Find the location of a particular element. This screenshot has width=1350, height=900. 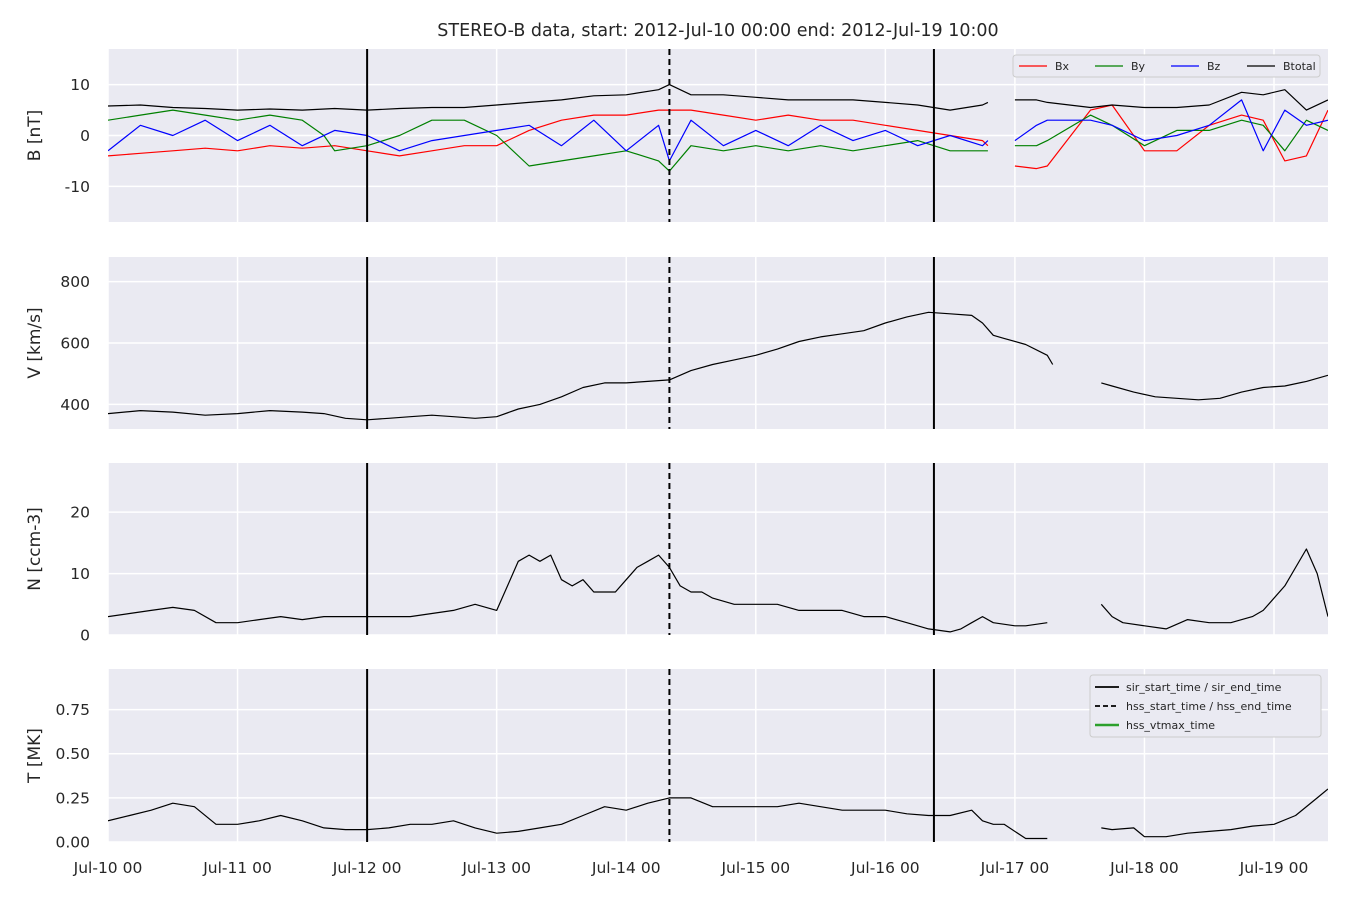

series-line-bz is located at coordinates (718, 130).